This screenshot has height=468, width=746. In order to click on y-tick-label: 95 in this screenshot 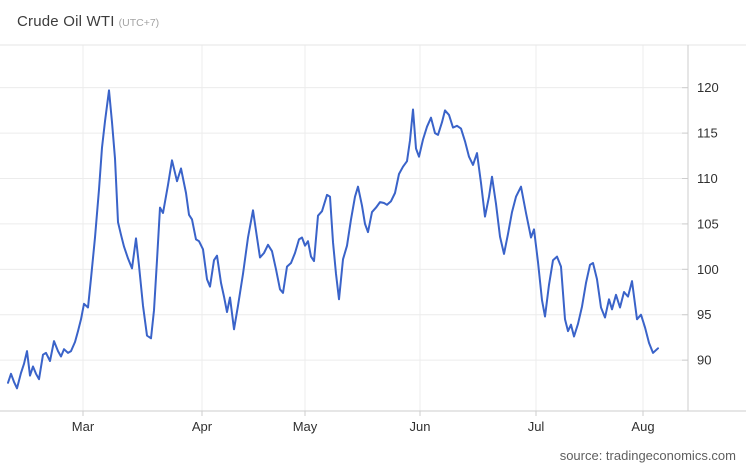, I will do `click(704, 314)`.